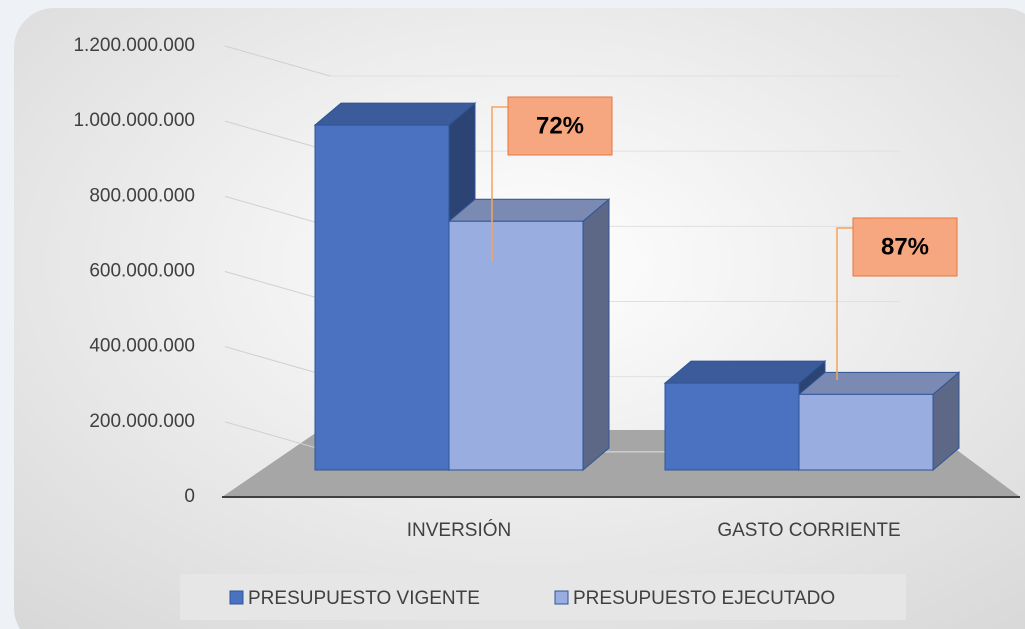 This screenshot has height=629, width=1025. Describe the element at coordinates (808, 530) in the screenshot. I see `x-tick-label: GASTO CORRIENTE` at that location.